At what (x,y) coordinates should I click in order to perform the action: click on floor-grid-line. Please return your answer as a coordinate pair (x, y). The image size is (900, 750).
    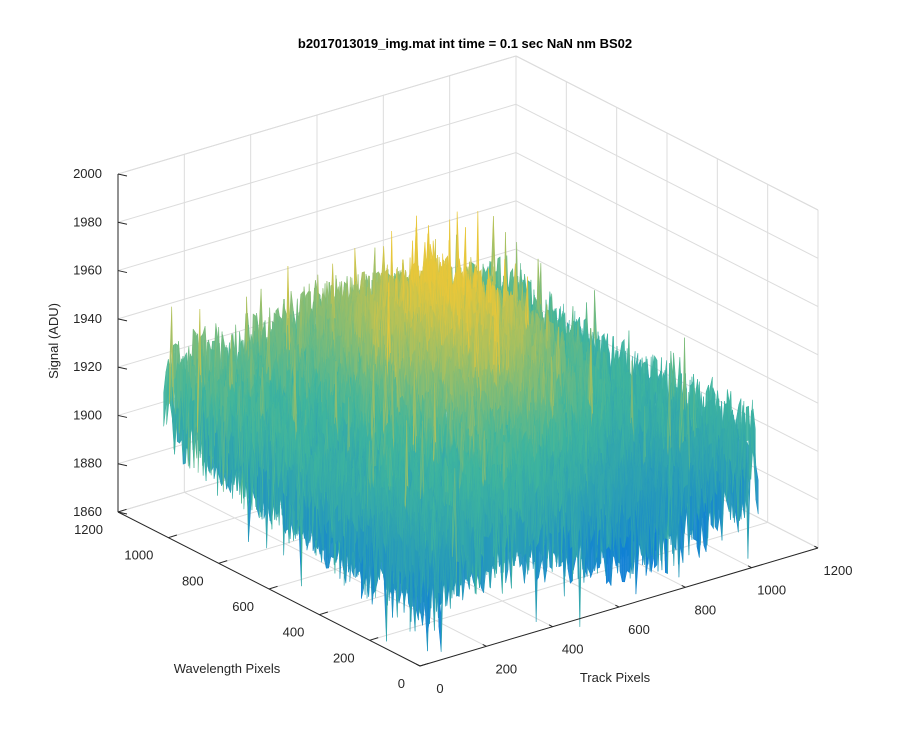
    Looking at the image, I should click on (568, 581).